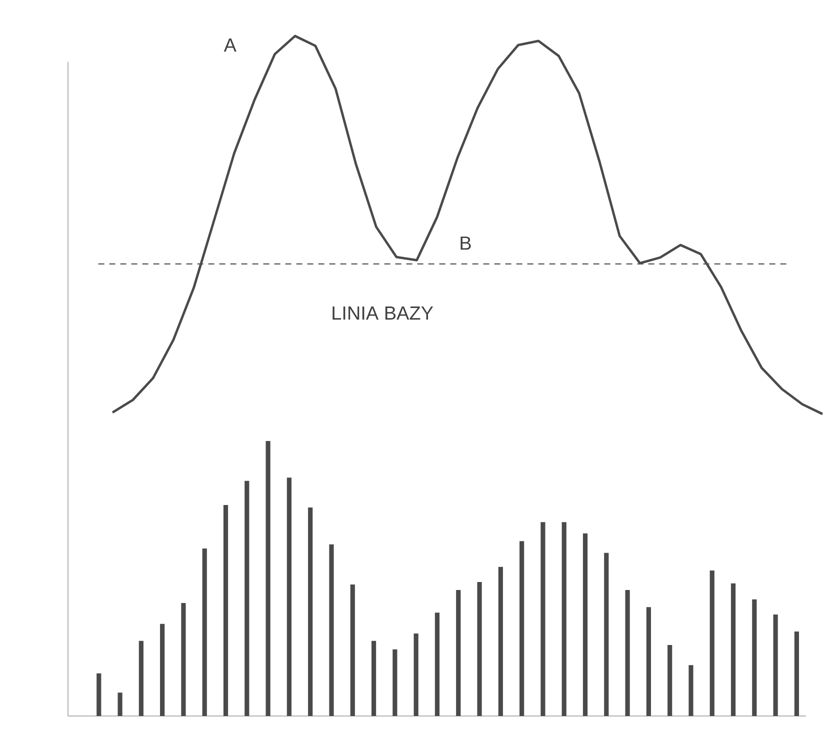 The image size is (836, 736). Describe the element at coordinates (230, 45) in the screenshot. I see `annotation: A` at that location.